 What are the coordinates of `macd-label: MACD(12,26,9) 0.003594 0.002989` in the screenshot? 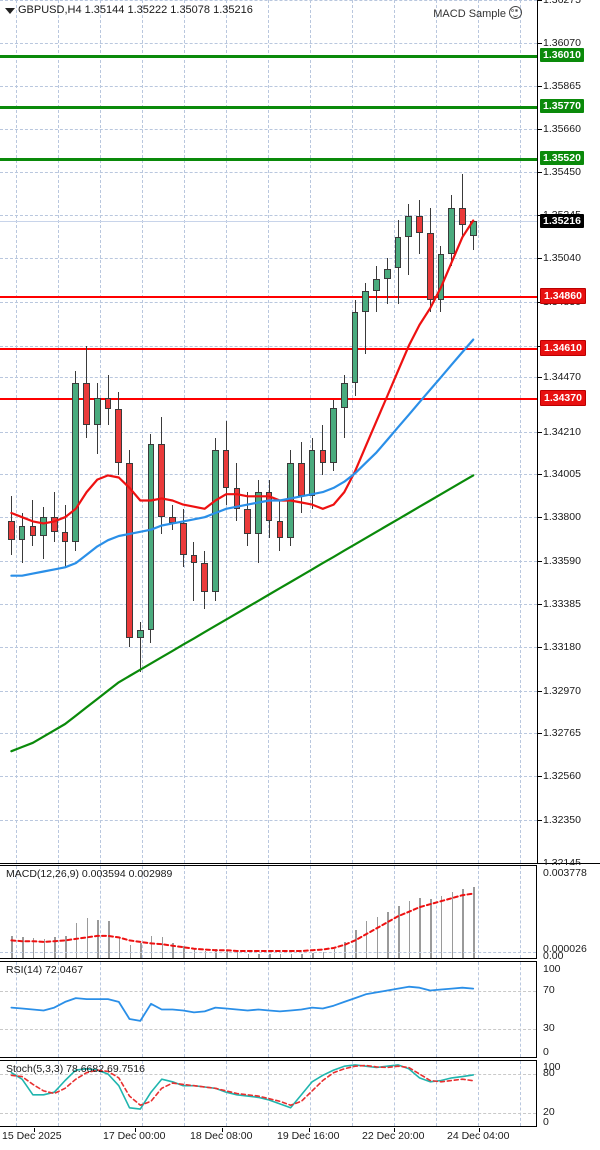 It's located at (89, 874).